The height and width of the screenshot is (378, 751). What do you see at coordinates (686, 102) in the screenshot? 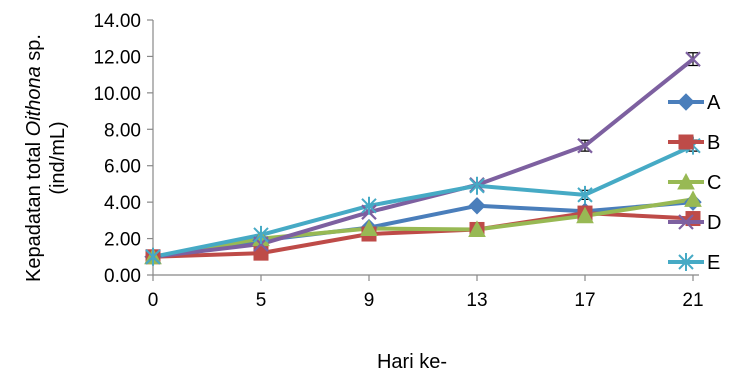
I see `legend-marker-a` at bounding box center [686, 102].